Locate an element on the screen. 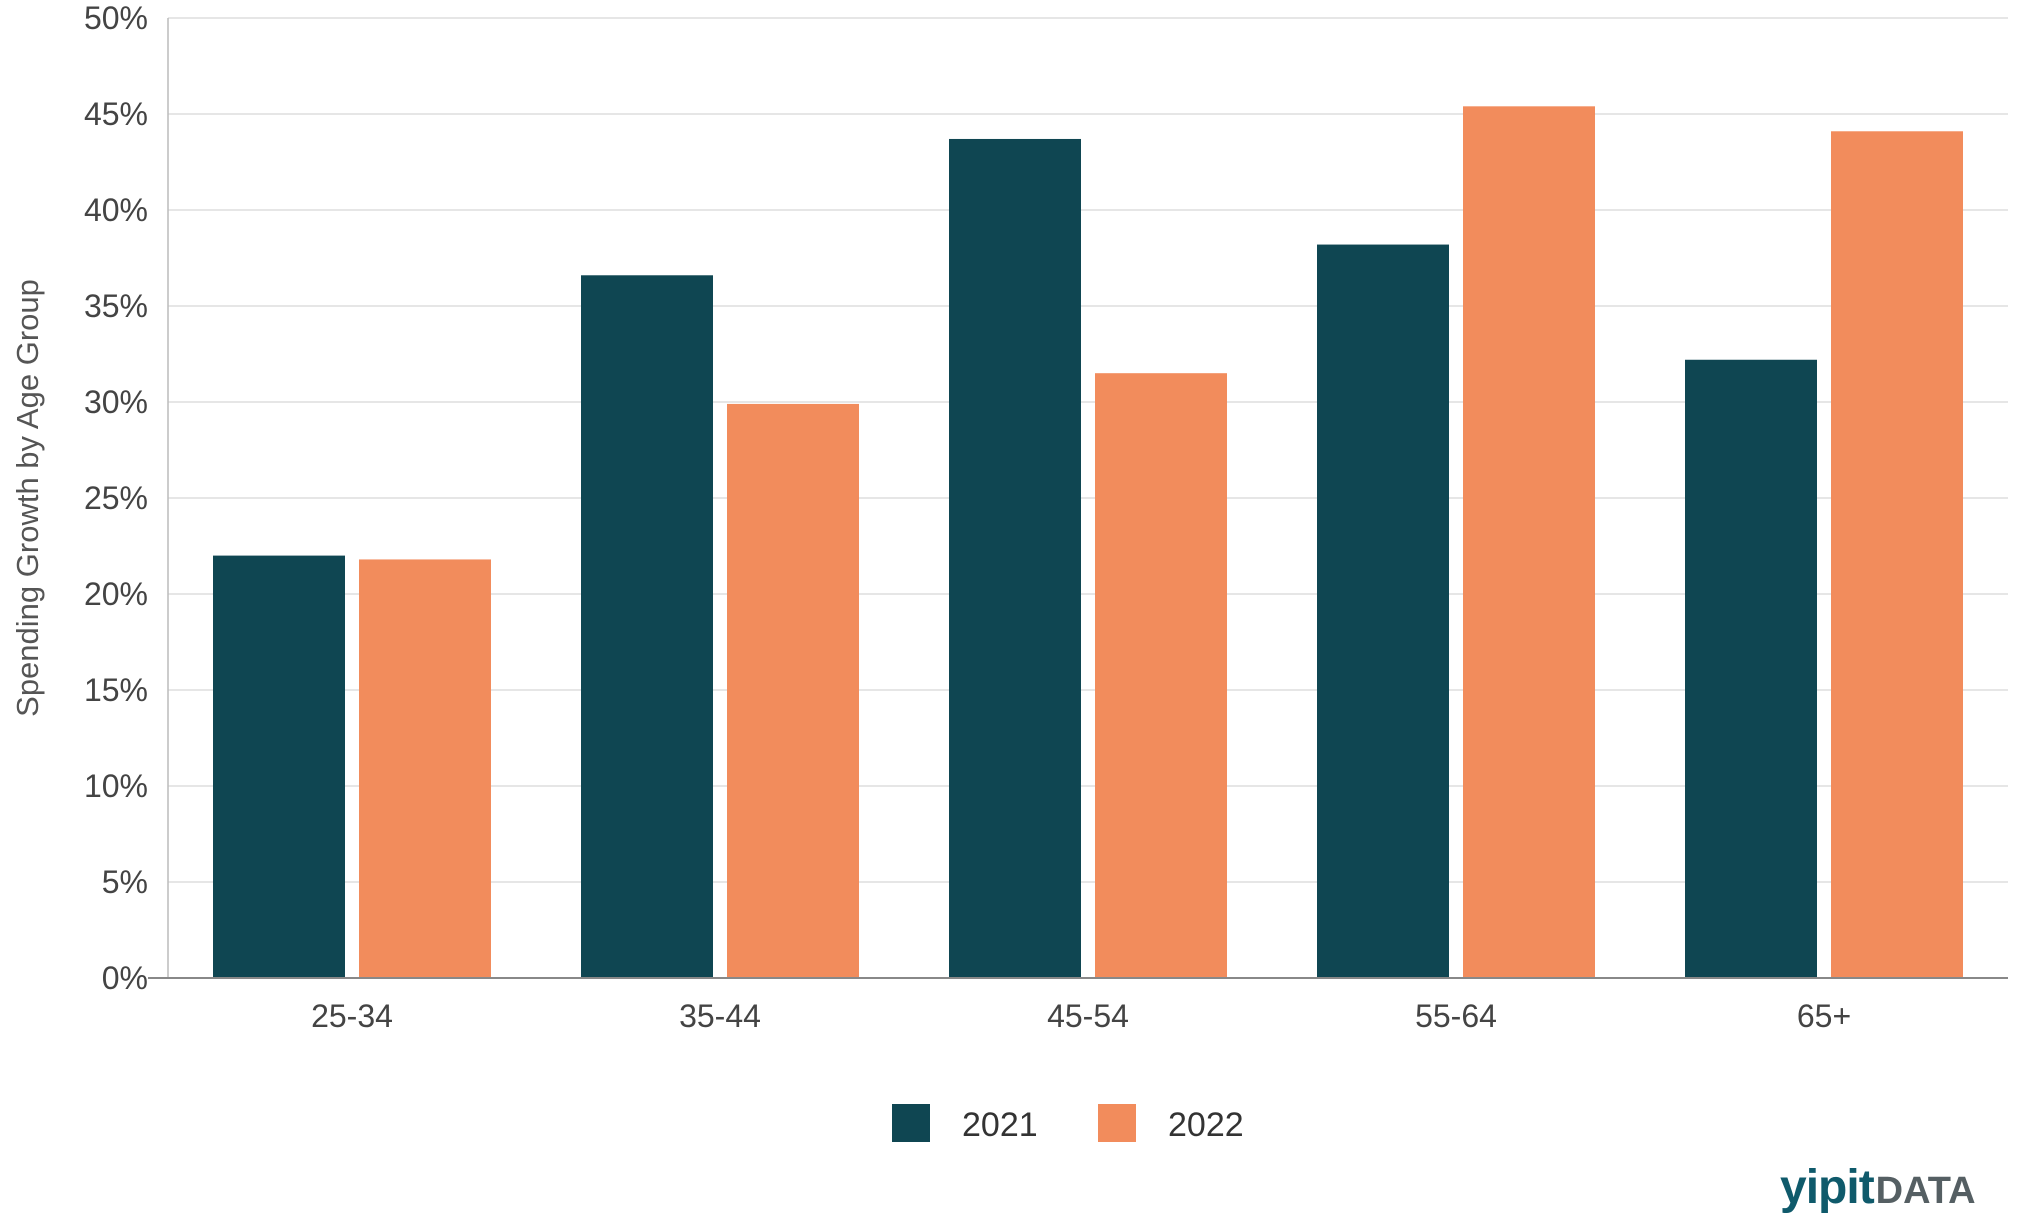 The image size is (2040, 1220). y-axis-title: Spending Growth by Age Group is located at coordinates (27, 498).